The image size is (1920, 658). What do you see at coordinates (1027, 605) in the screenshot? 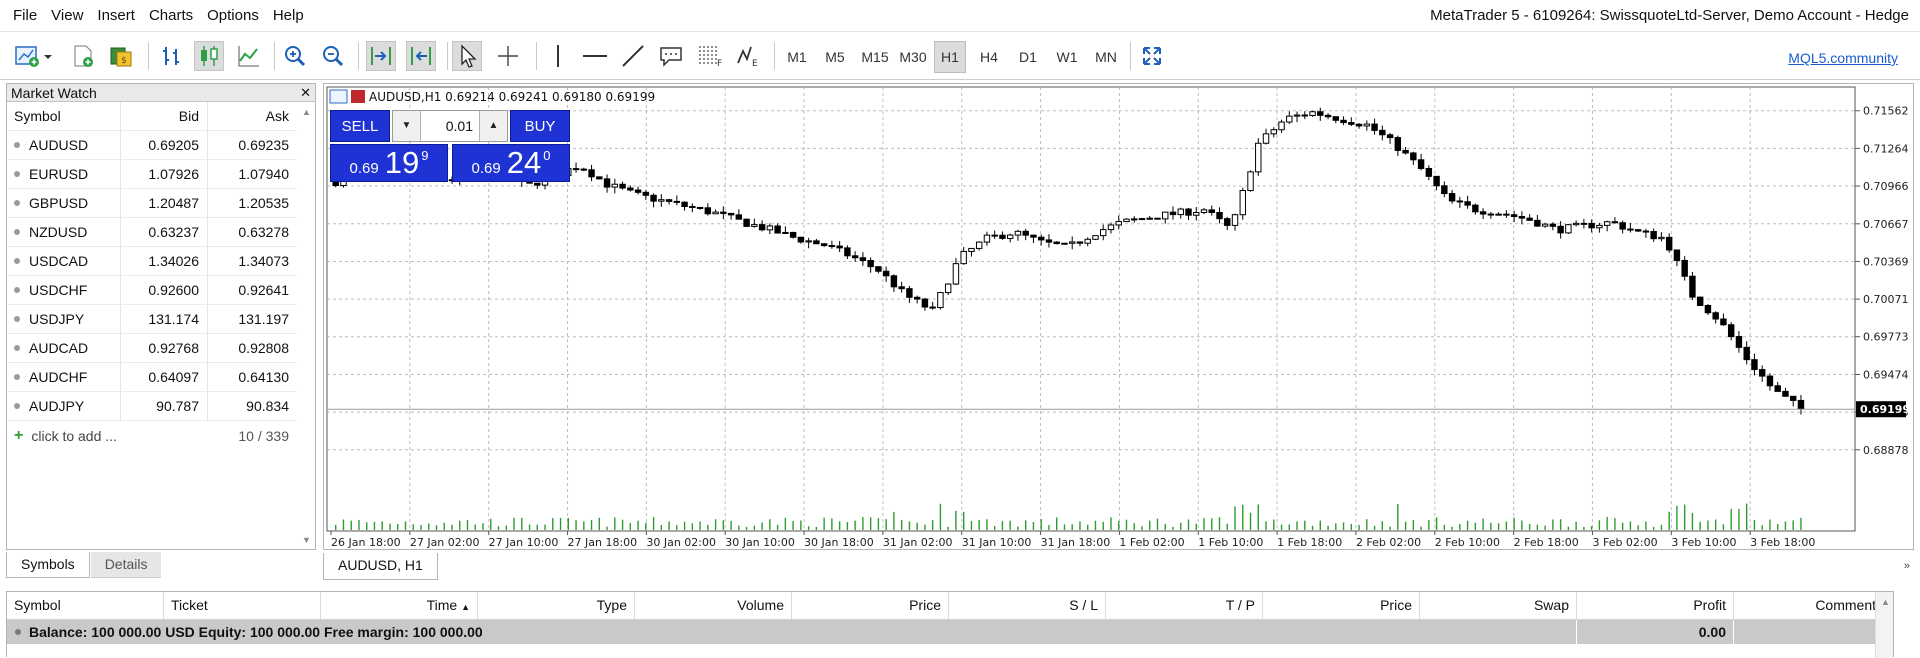
I see `column-sl: S / L` at bounding box center [1027, 605].